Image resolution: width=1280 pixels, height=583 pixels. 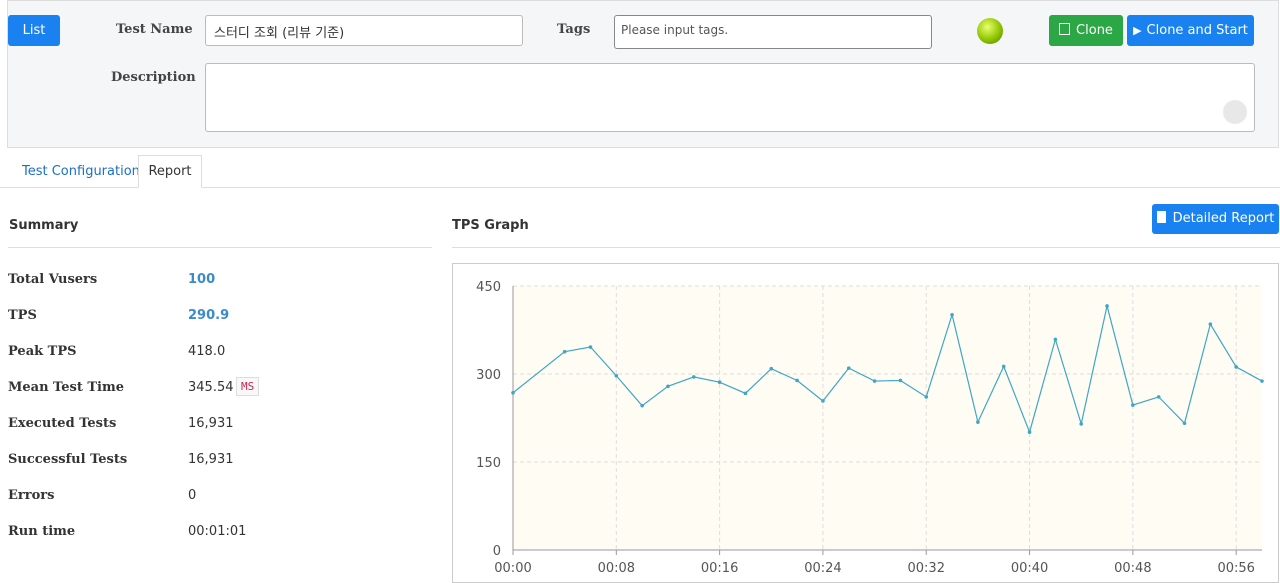 What do you see at coordinates (192, 495) in the screenshot?
I see `row-value: 0` at bounding box center [192, 495].